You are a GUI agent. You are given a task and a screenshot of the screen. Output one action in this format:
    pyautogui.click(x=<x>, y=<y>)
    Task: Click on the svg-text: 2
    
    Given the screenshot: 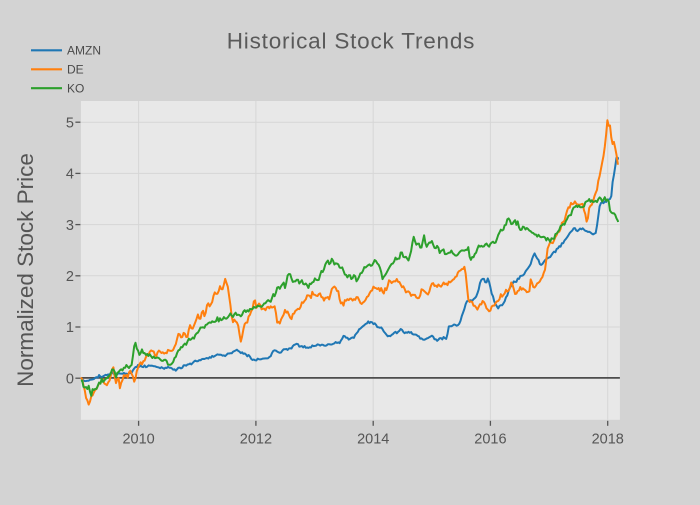 What is the action you would take?
    pyautogui.click(x=70, y=277)
    